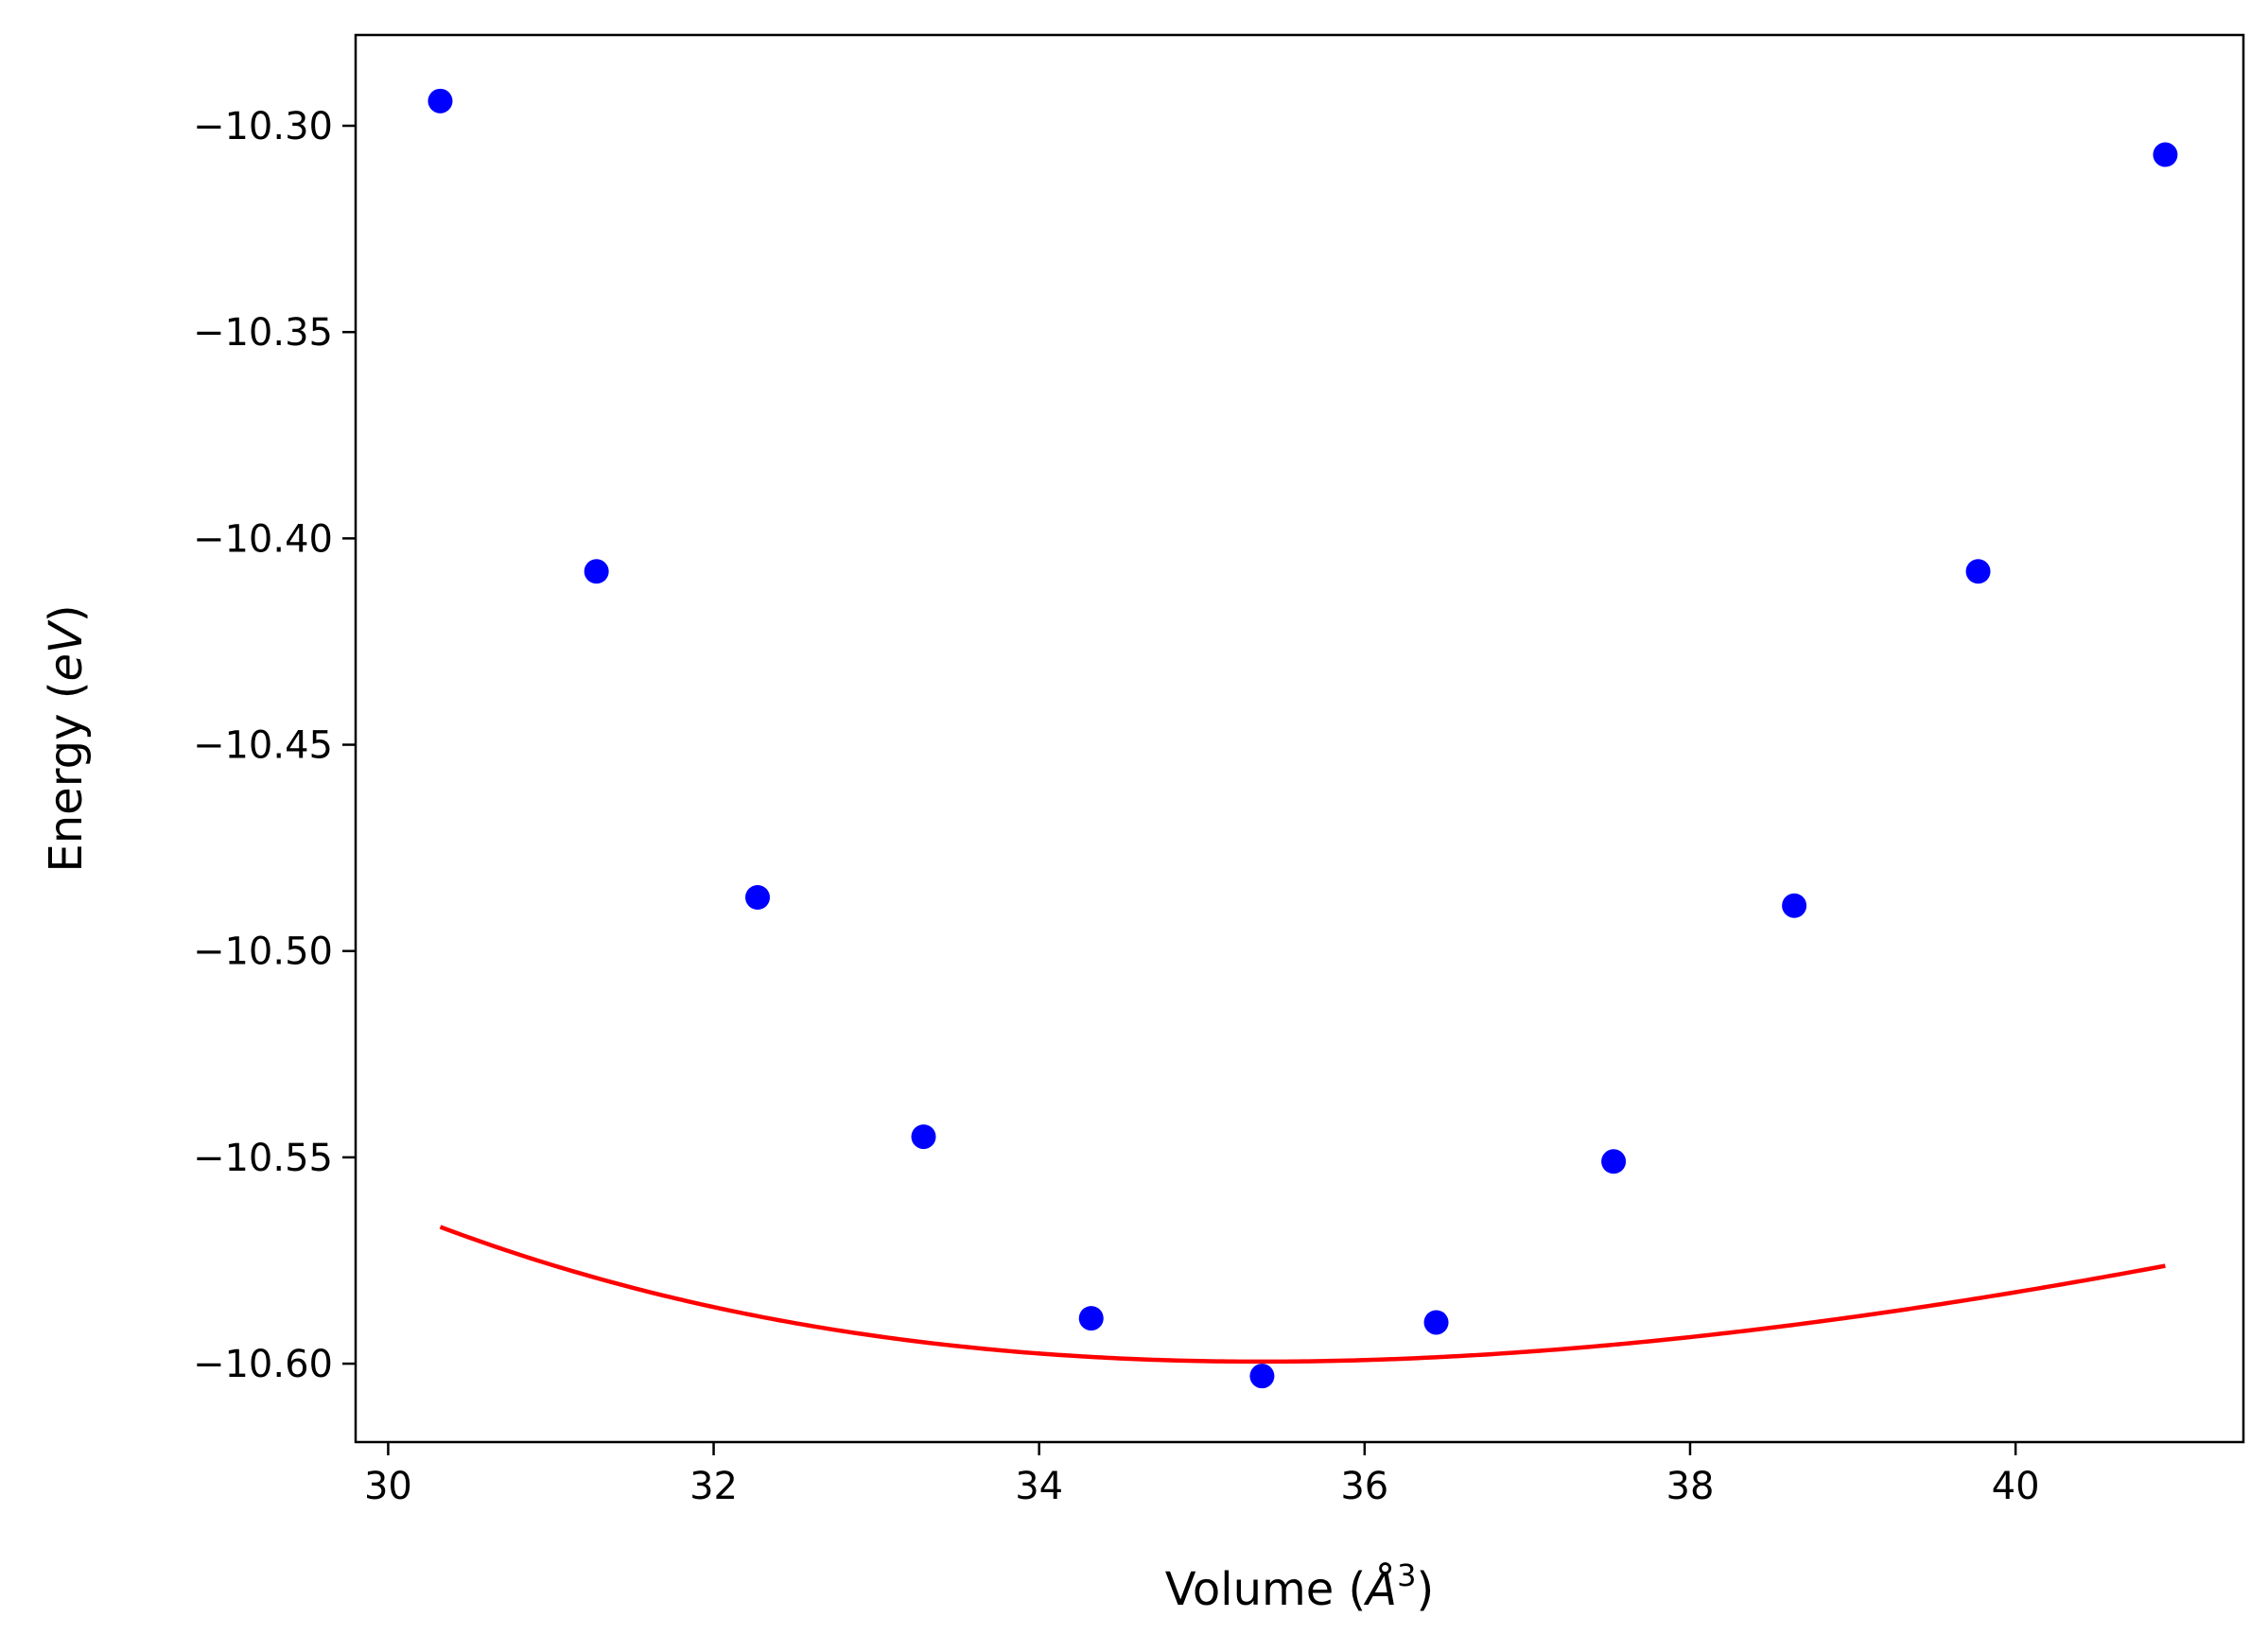 This screenshot has height=1652, width=2268. Describe the element at coordinates (2016, 1487) in the screenshot. I see `x-tick-label: 40` at that location.